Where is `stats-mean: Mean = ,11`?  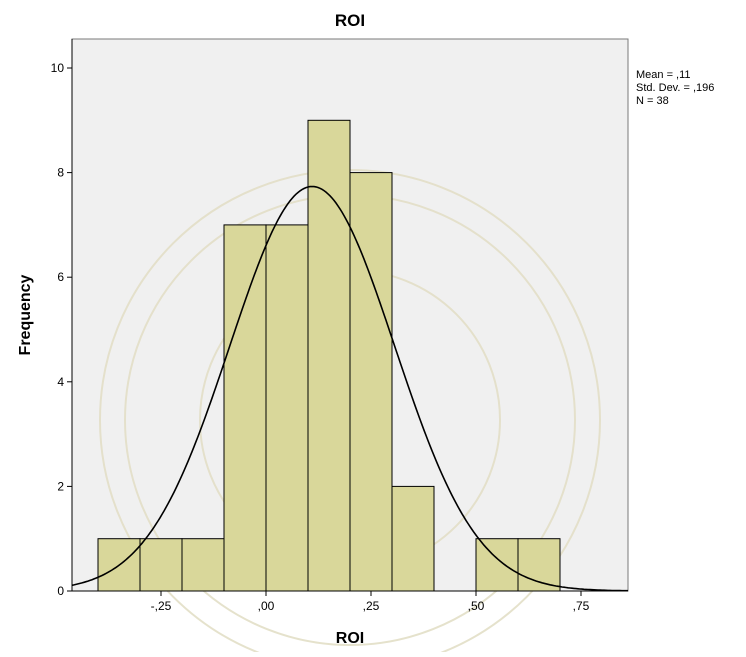 stats-mean: Mean = ,11 is located at coordinates (663, 75).